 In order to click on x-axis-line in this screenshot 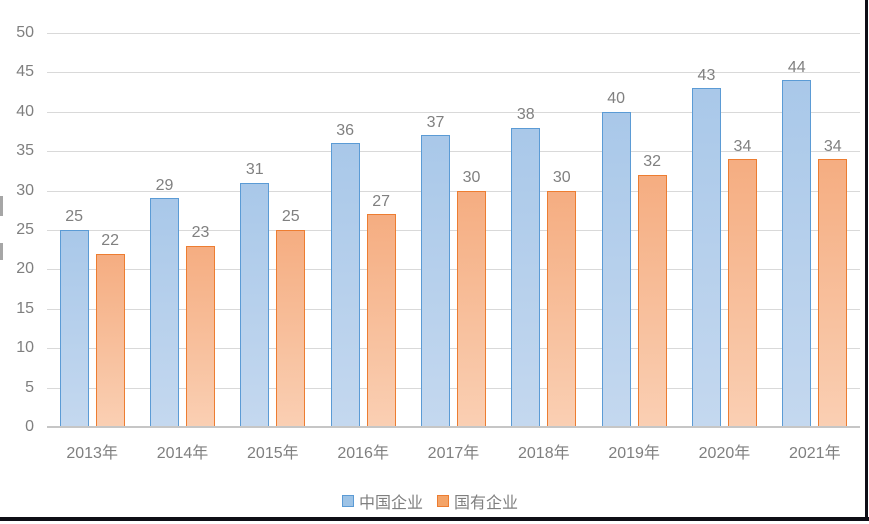, I will do `click(453, 427)`.